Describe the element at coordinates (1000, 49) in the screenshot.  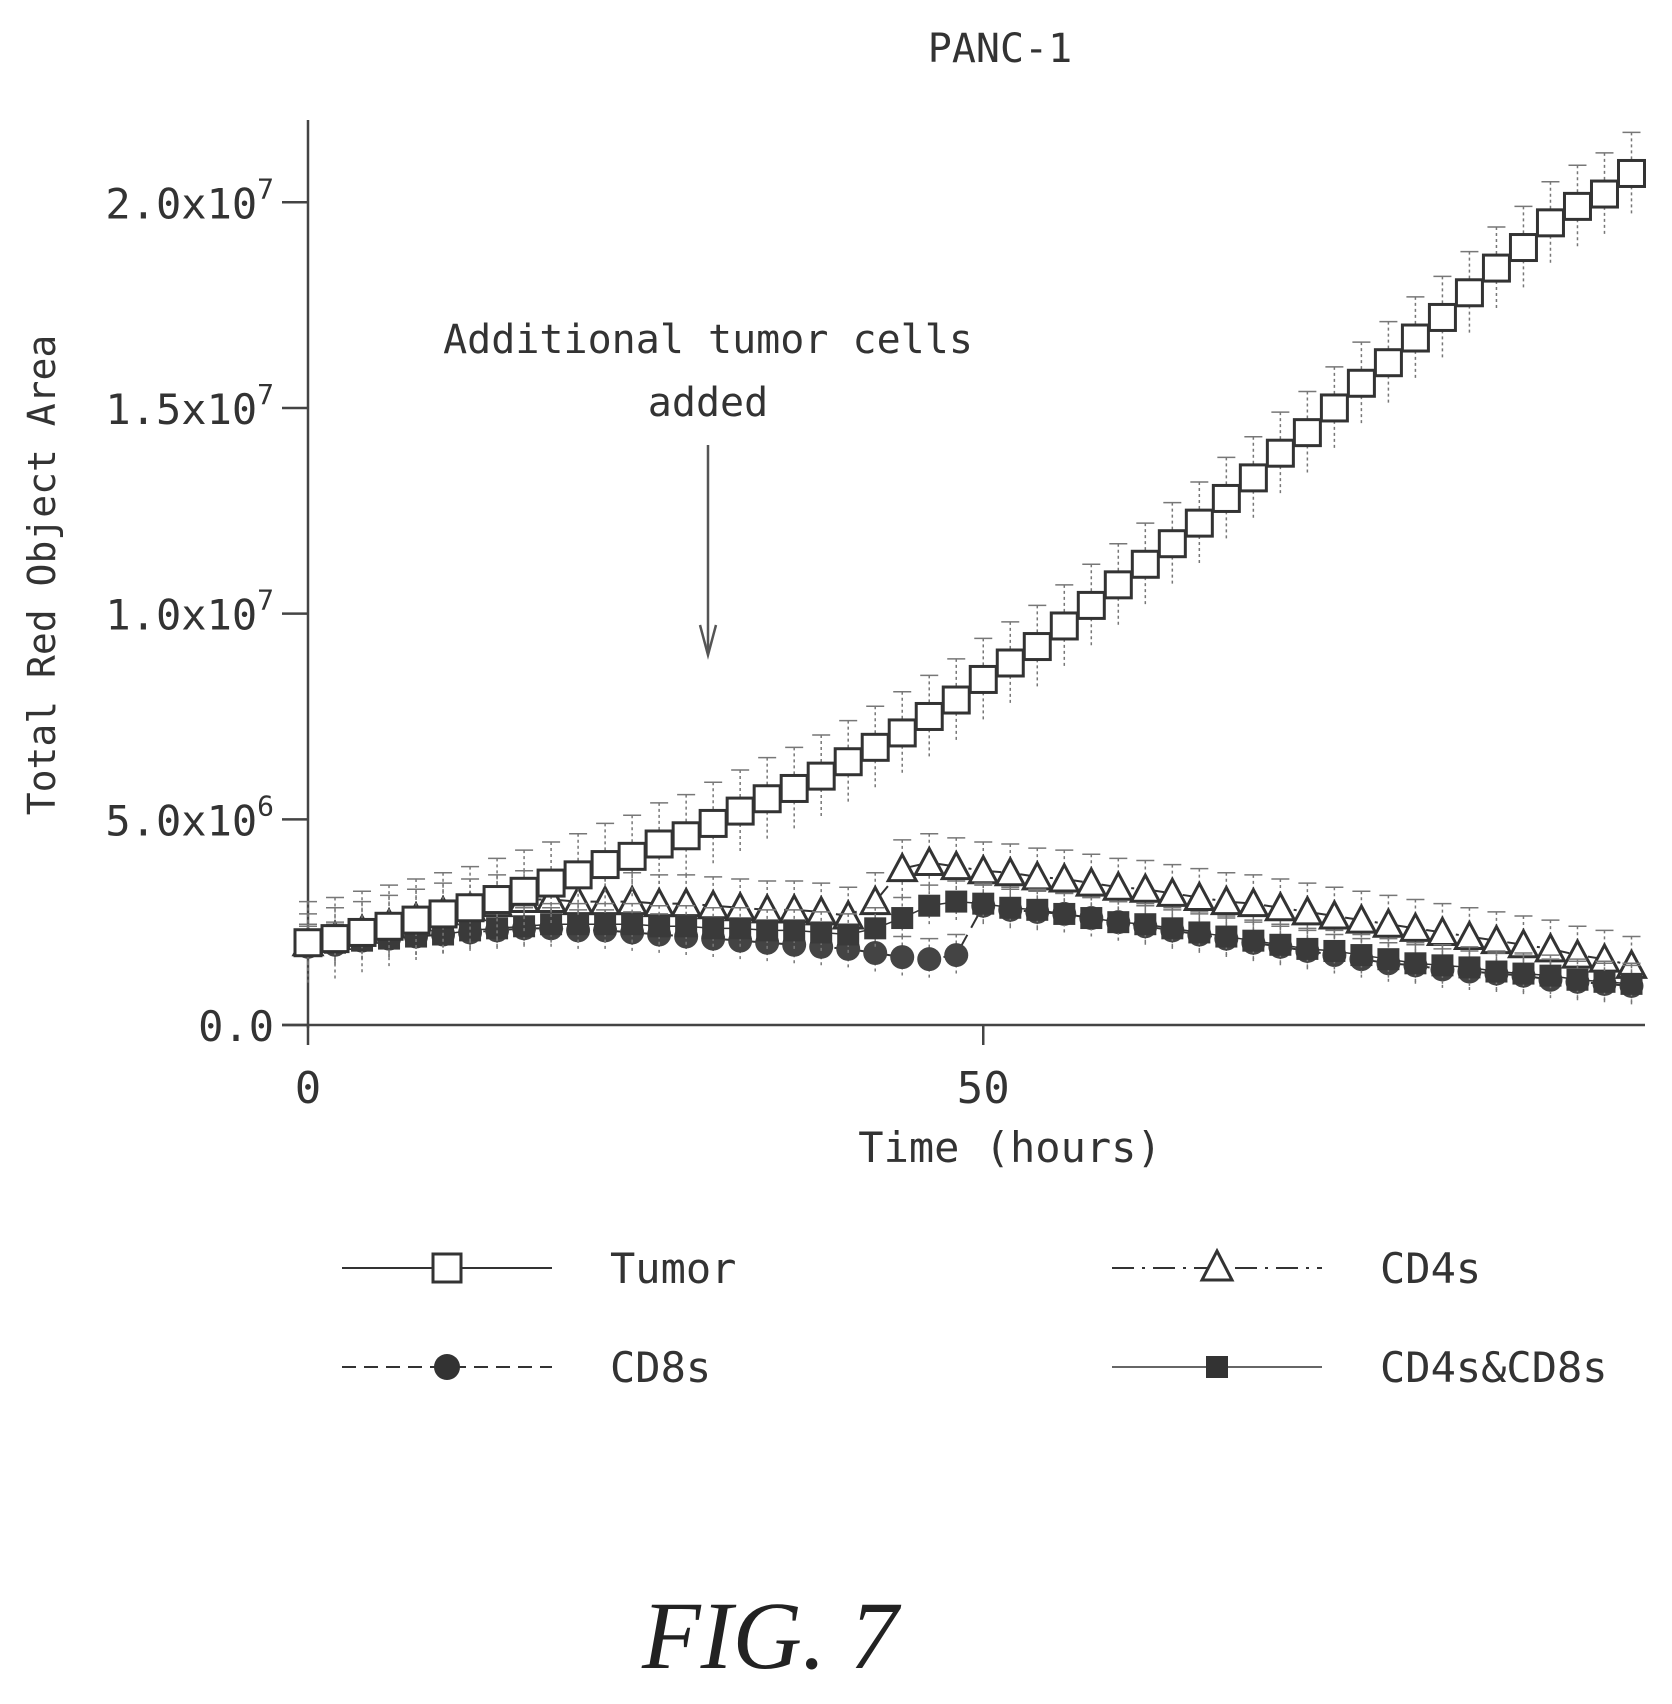
I see `chart-title: PANC-1` at that location.